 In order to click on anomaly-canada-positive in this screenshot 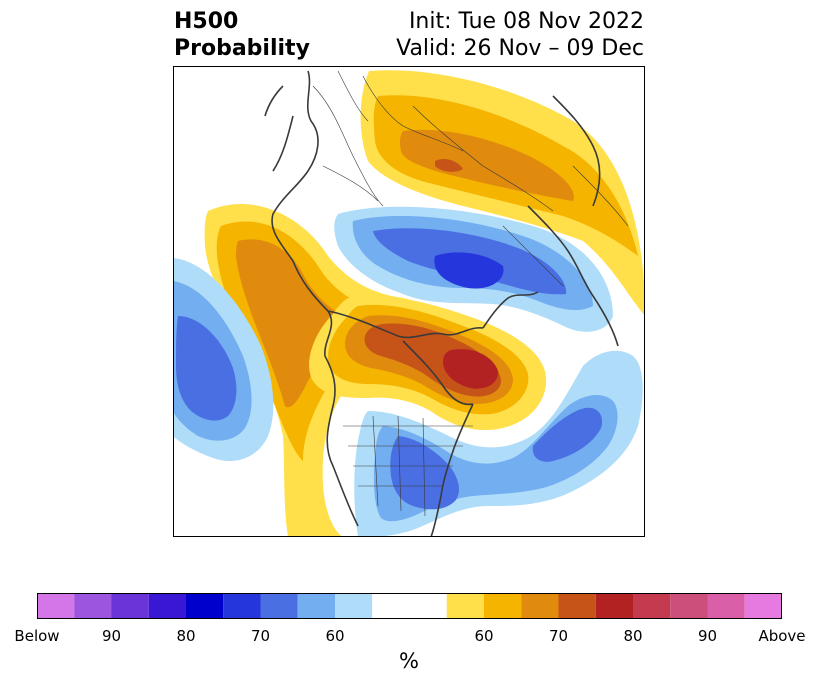, I will do `click(428, 363)`.